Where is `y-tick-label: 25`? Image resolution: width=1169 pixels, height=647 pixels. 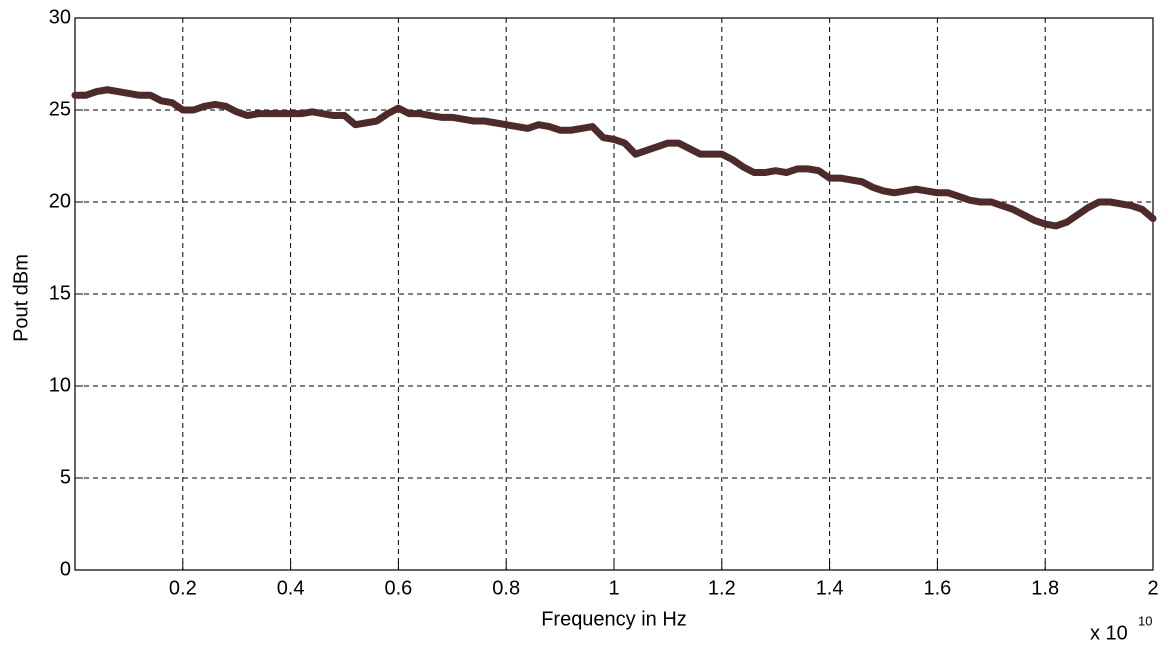
y-tick-label: 25 is located at coordinates (60, 109).